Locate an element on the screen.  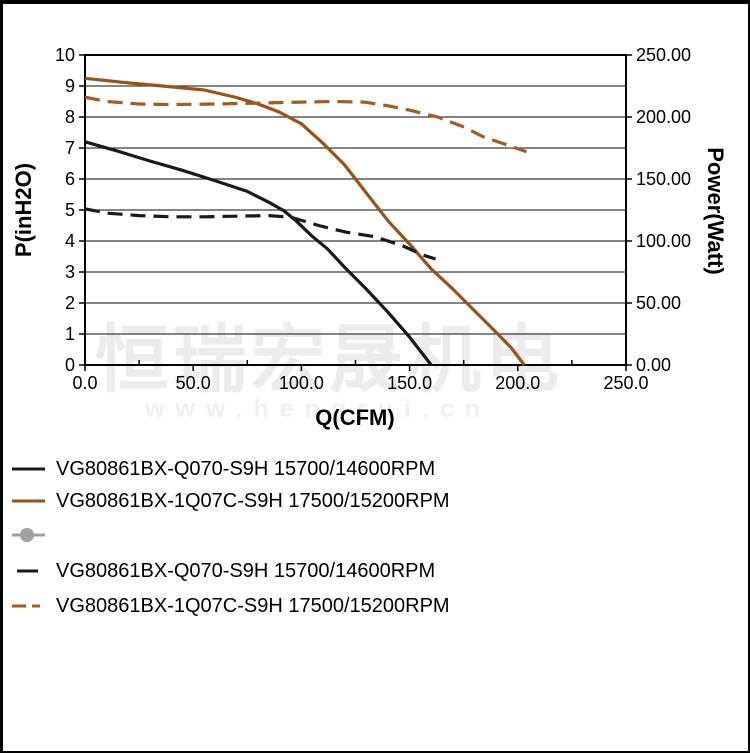
x-axis-tick-label: 50.0 is located at coordinates (193, 383).